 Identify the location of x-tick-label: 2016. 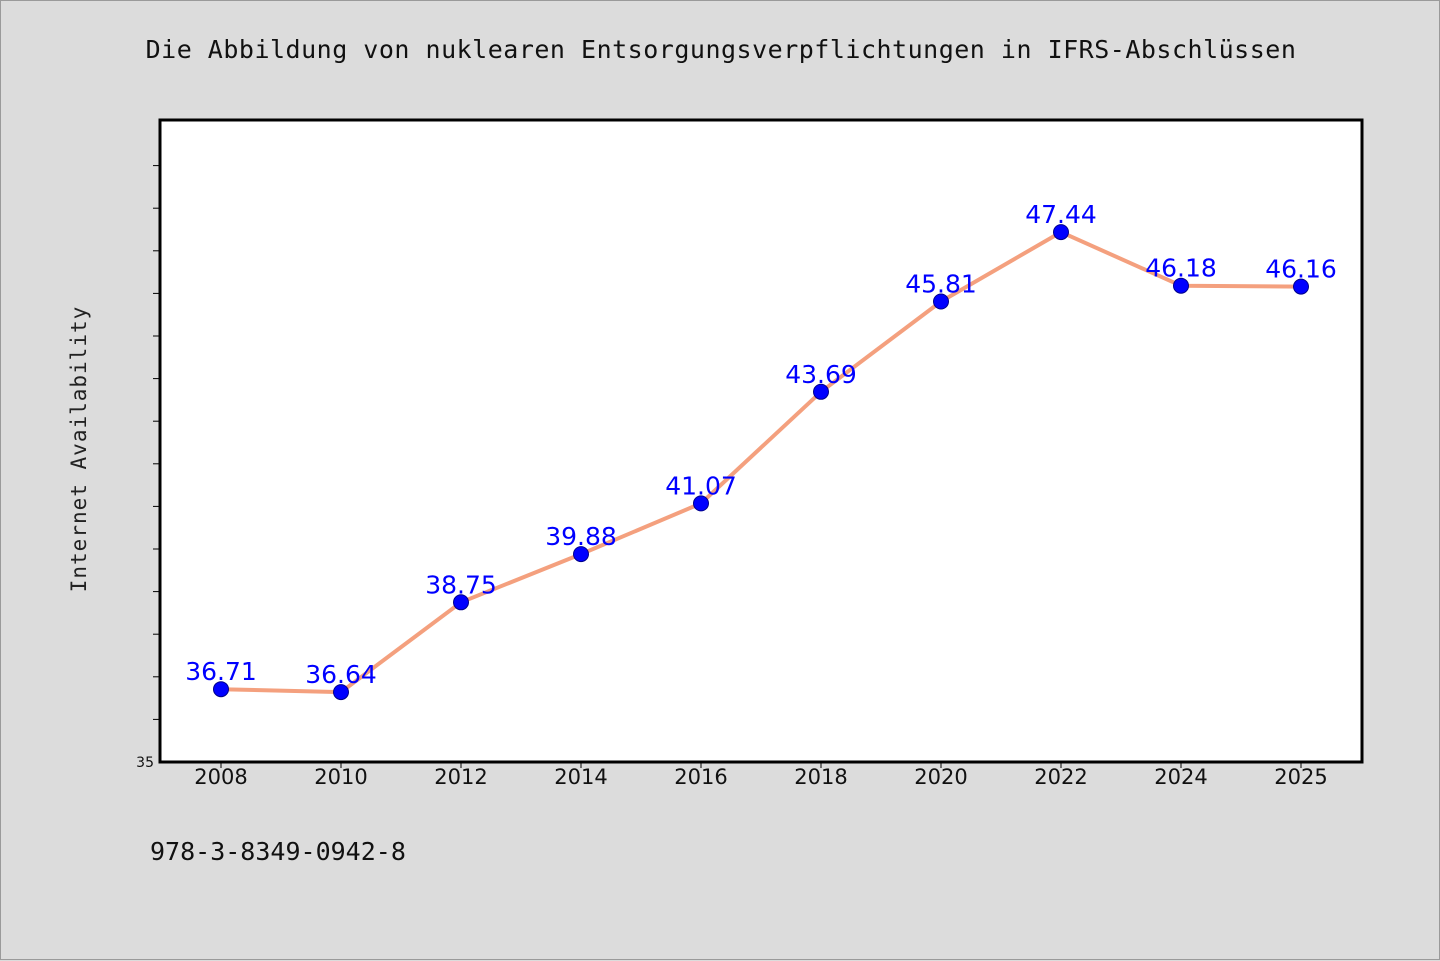
(700, 777).